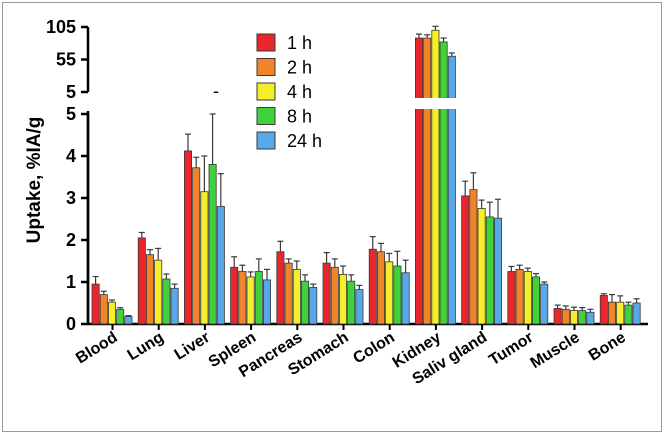 This screenshot has width=666, height=436. I want to click on x-tick-label: Muscle, so click(555, 350).